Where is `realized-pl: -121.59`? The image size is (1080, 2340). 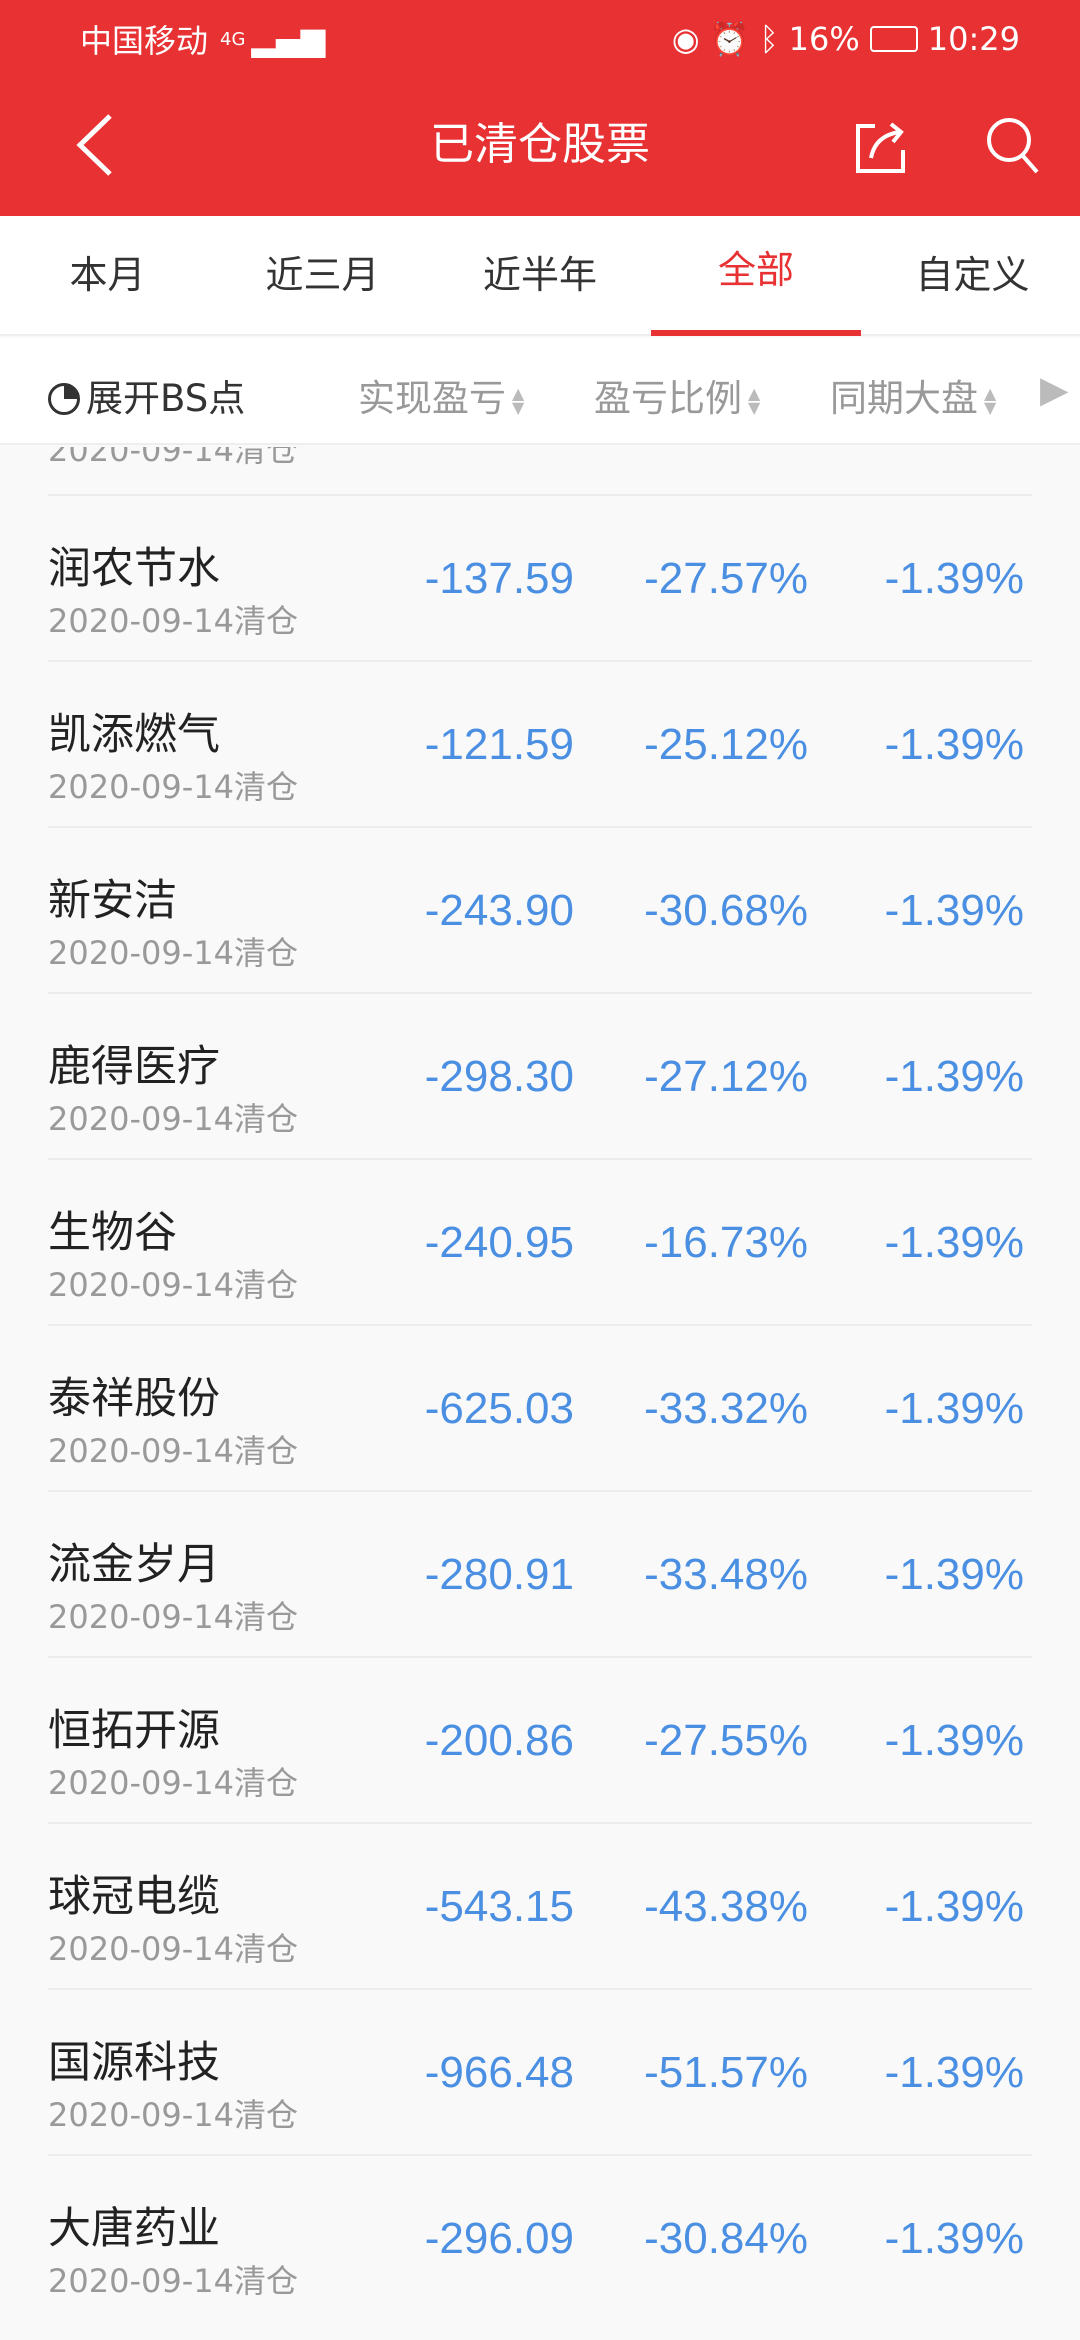 realized-pl: -121.59 is located at coordinates (499, 744).